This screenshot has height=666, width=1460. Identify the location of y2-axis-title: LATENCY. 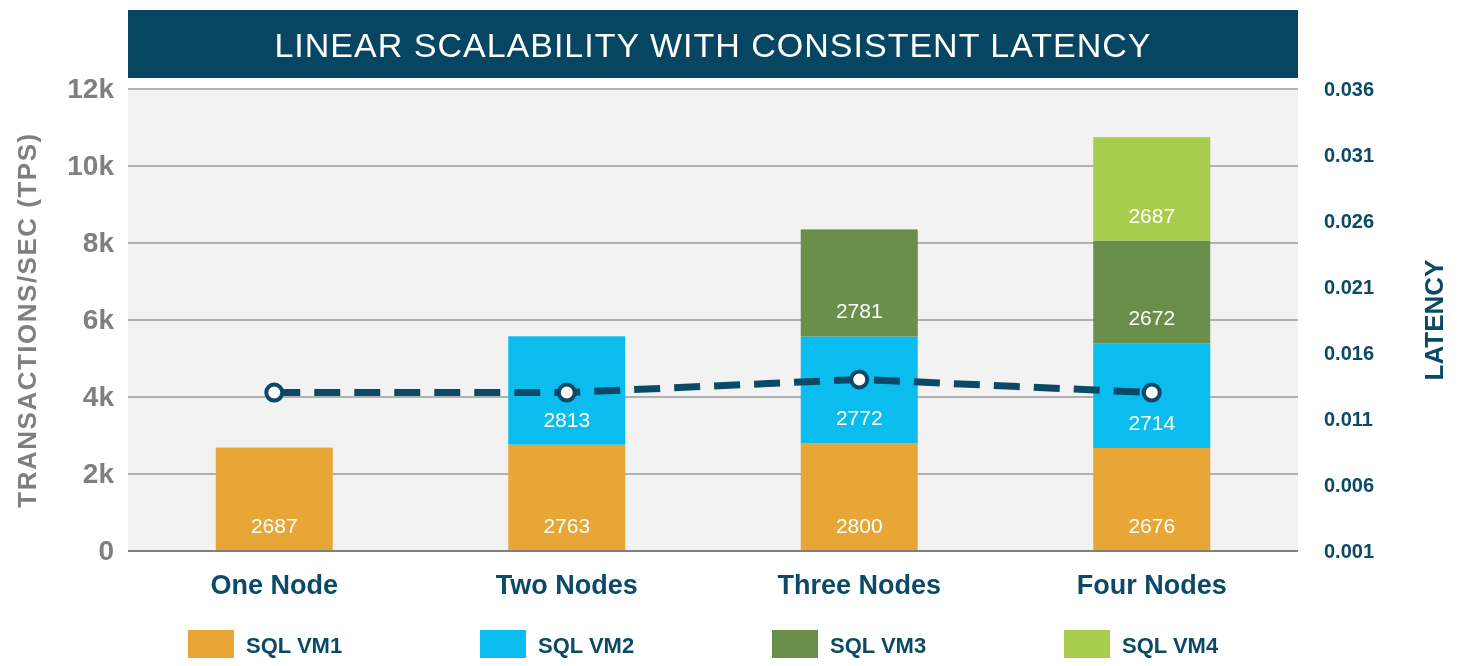
(1434, 320).